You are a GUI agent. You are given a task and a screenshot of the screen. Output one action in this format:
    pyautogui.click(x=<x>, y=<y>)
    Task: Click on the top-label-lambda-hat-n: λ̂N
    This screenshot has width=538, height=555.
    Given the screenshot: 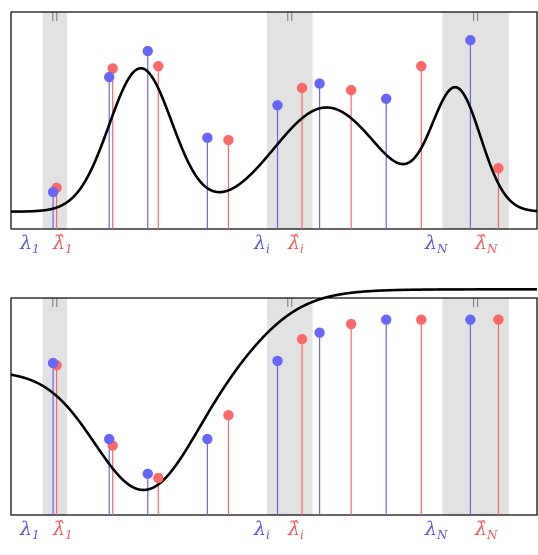 What is the action you would take?
    pyautogui.click(x=486, y=244)
    